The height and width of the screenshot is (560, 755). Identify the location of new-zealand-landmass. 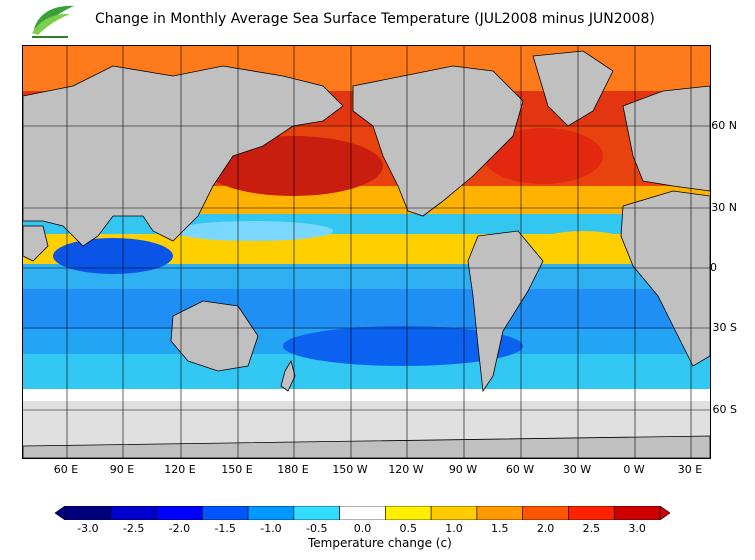
(288, 375).